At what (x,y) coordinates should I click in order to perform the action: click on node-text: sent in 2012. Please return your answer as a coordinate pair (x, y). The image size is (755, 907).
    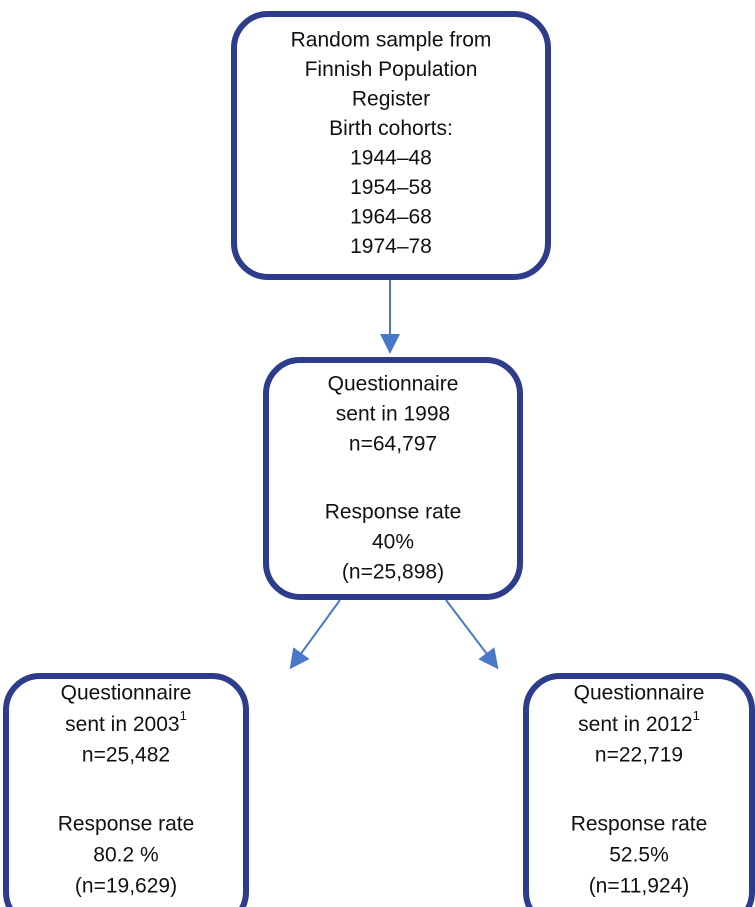
    Looking at the image, I should click on (635, 724).